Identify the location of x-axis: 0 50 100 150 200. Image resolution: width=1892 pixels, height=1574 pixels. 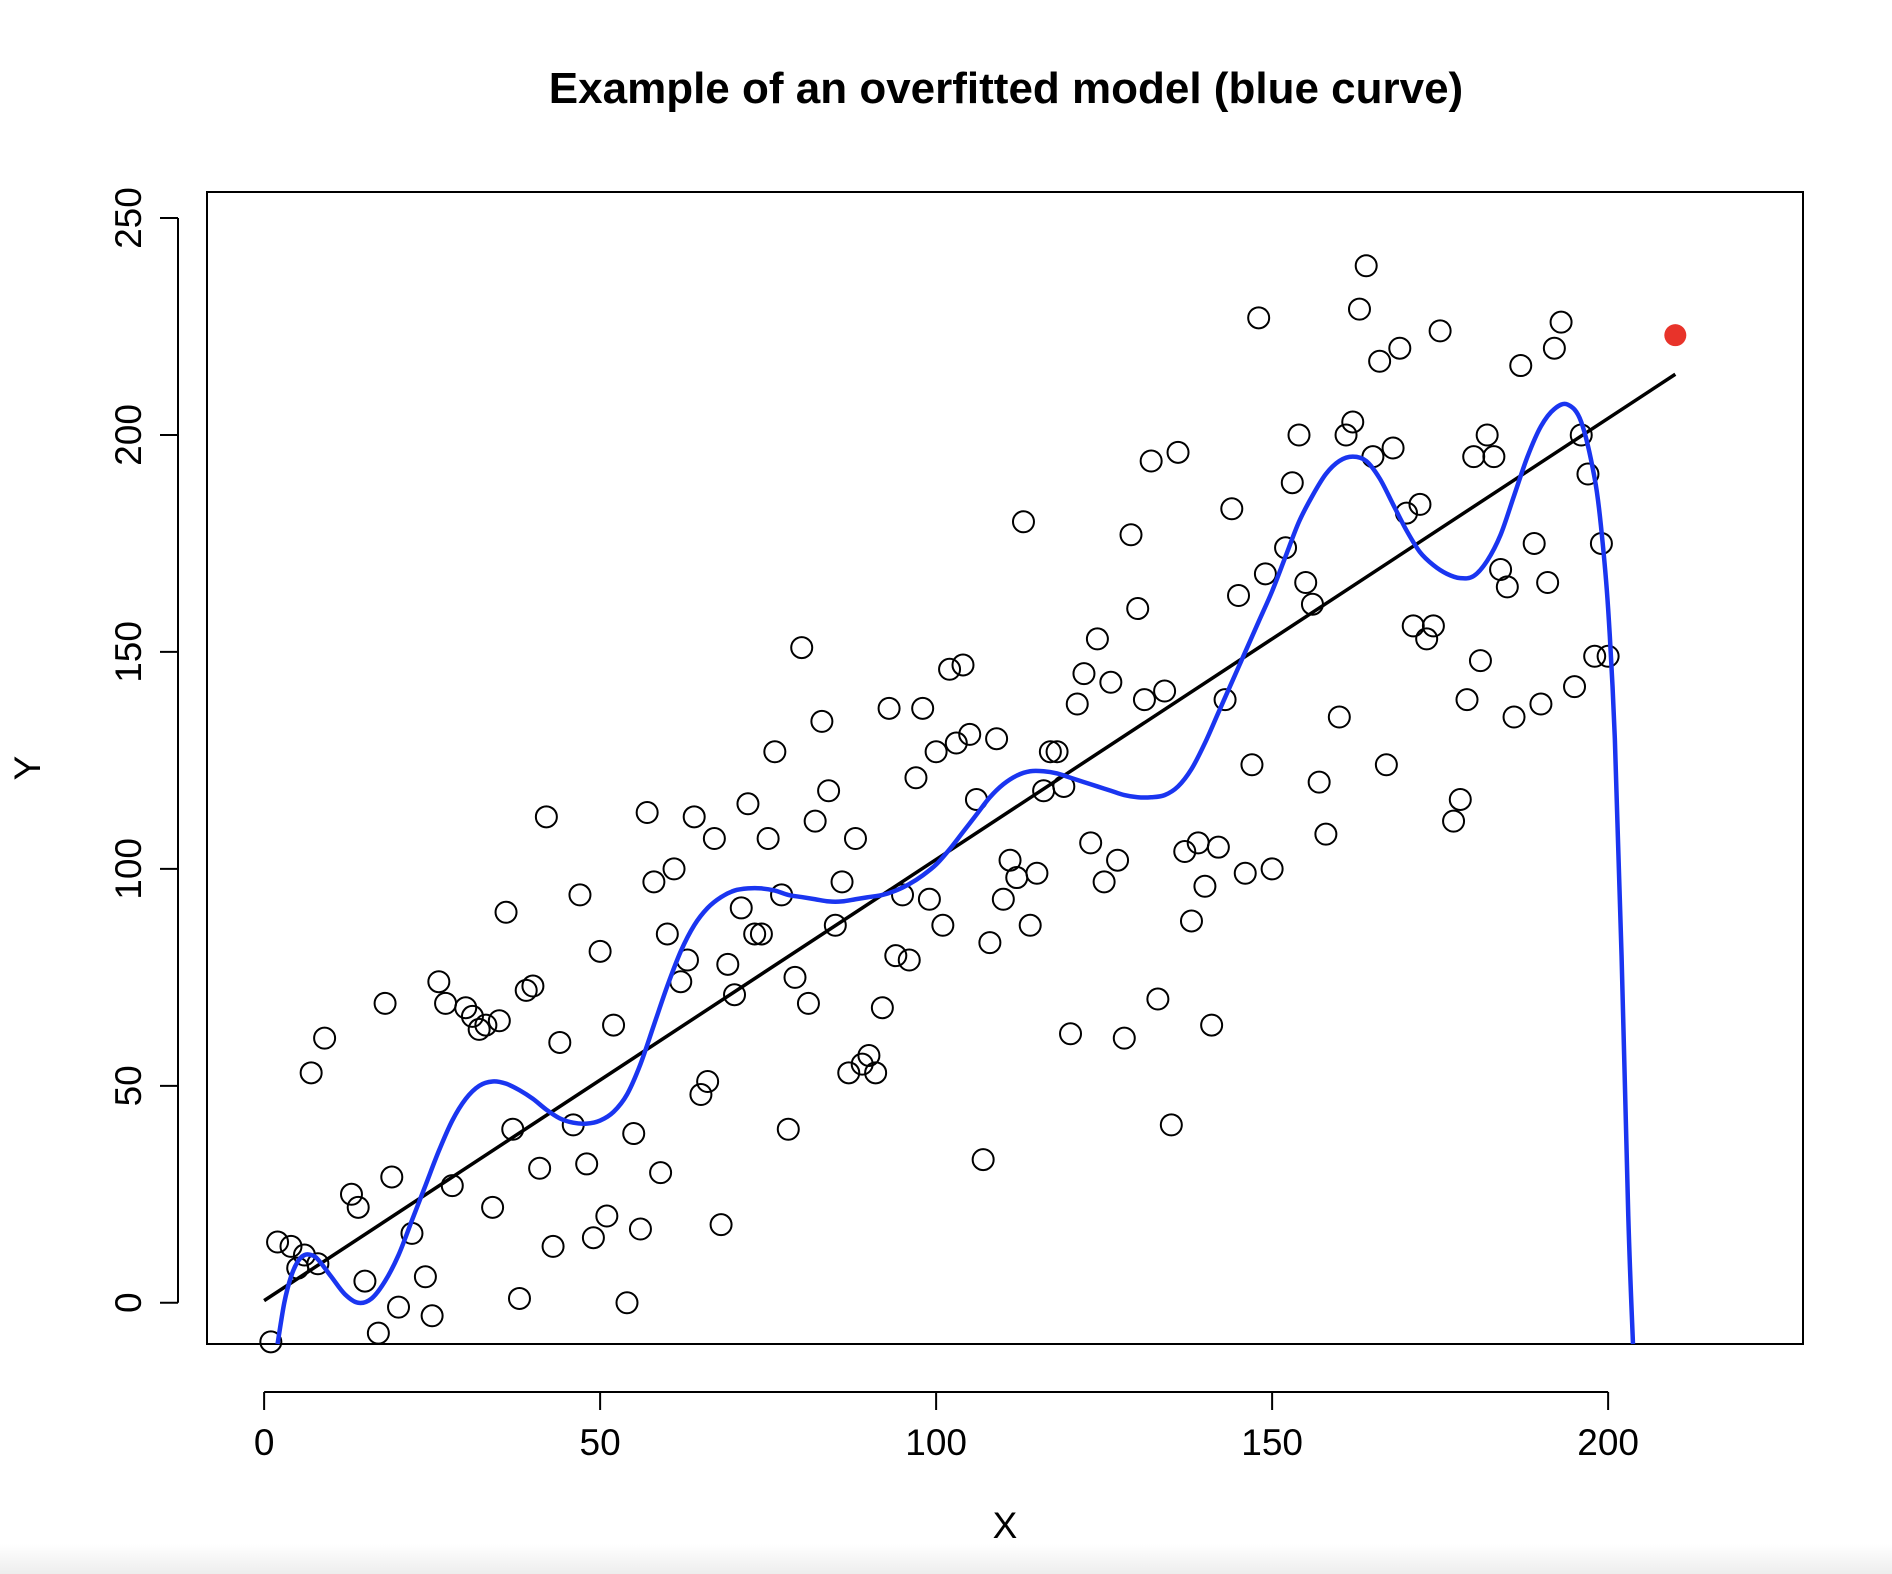
(946, 1427).